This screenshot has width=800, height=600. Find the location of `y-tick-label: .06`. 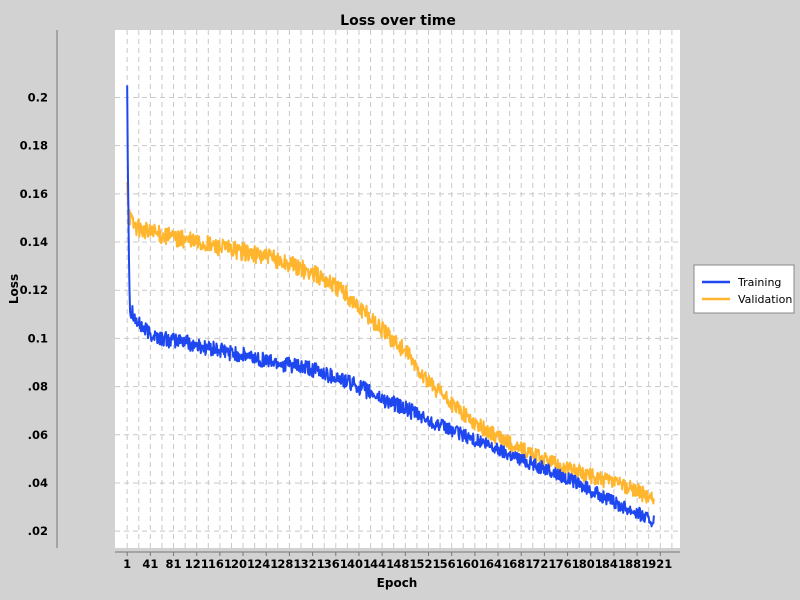

y-tick-label: .06 is located at coordinates (38, 435).